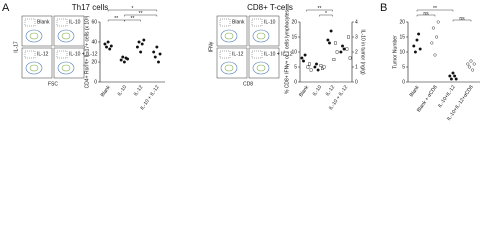 The height and width of the screenshot is (240, 500). I want to click on y2-tick-label: 2, so click(356, 52).